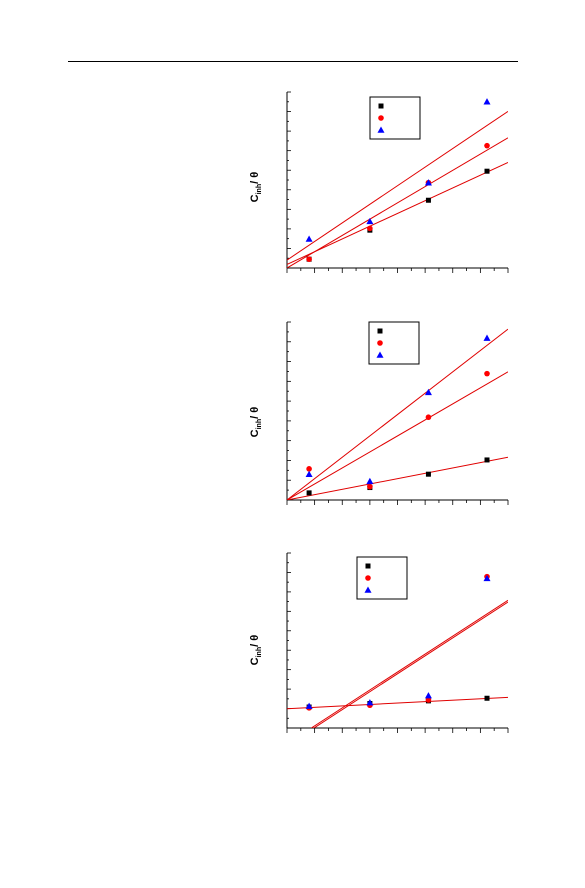  I want to click on legend-marker-2-circle, so click(380, 343).